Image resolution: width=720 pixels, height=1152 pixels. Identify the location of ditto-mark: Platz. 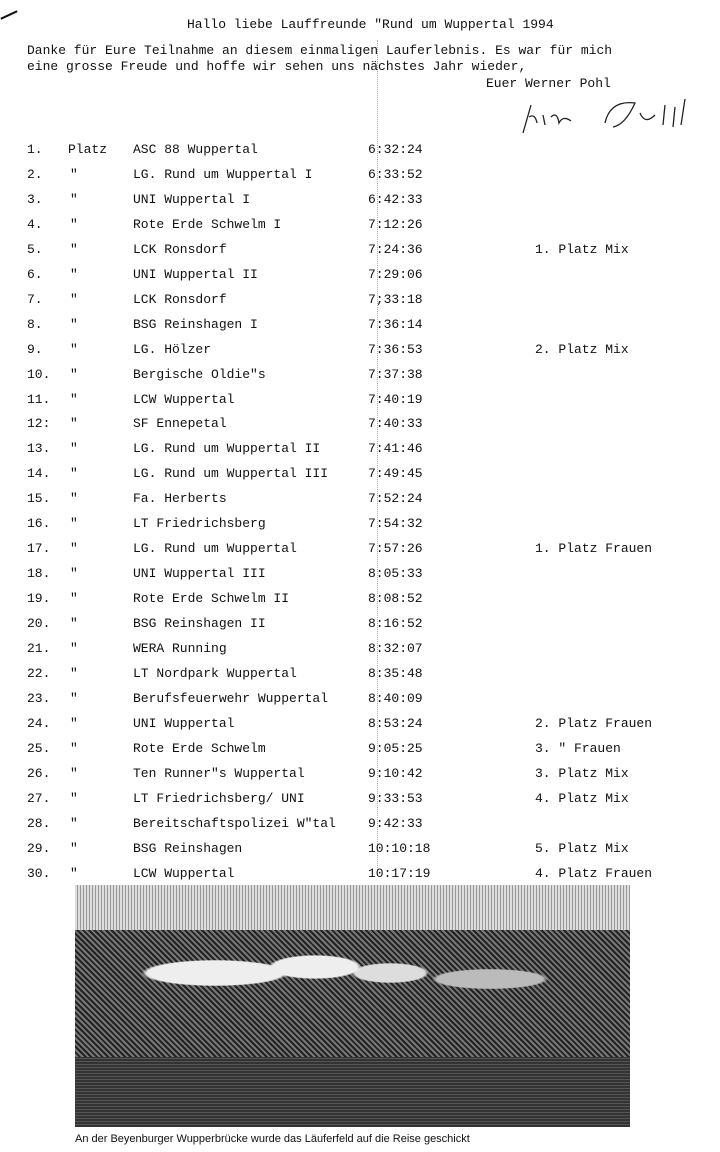
(88, 149).